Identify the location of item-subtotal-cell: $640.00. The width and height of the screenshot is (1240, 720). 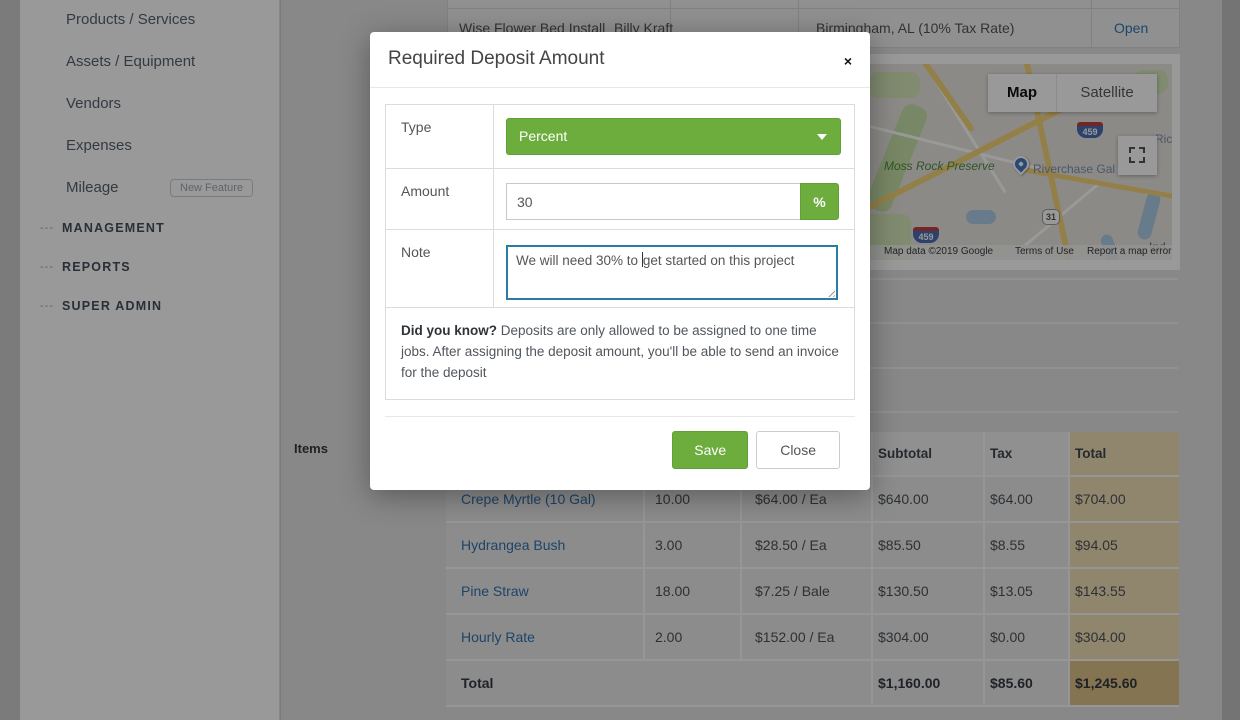
(903, 499).